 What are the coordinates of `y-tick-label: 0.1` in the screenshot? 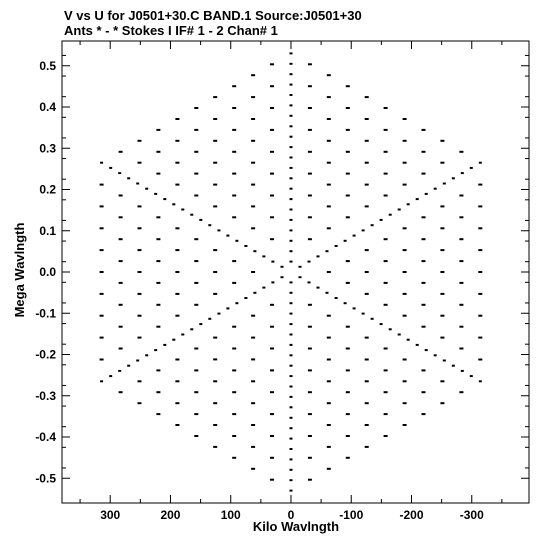 It's located at (47, 231).